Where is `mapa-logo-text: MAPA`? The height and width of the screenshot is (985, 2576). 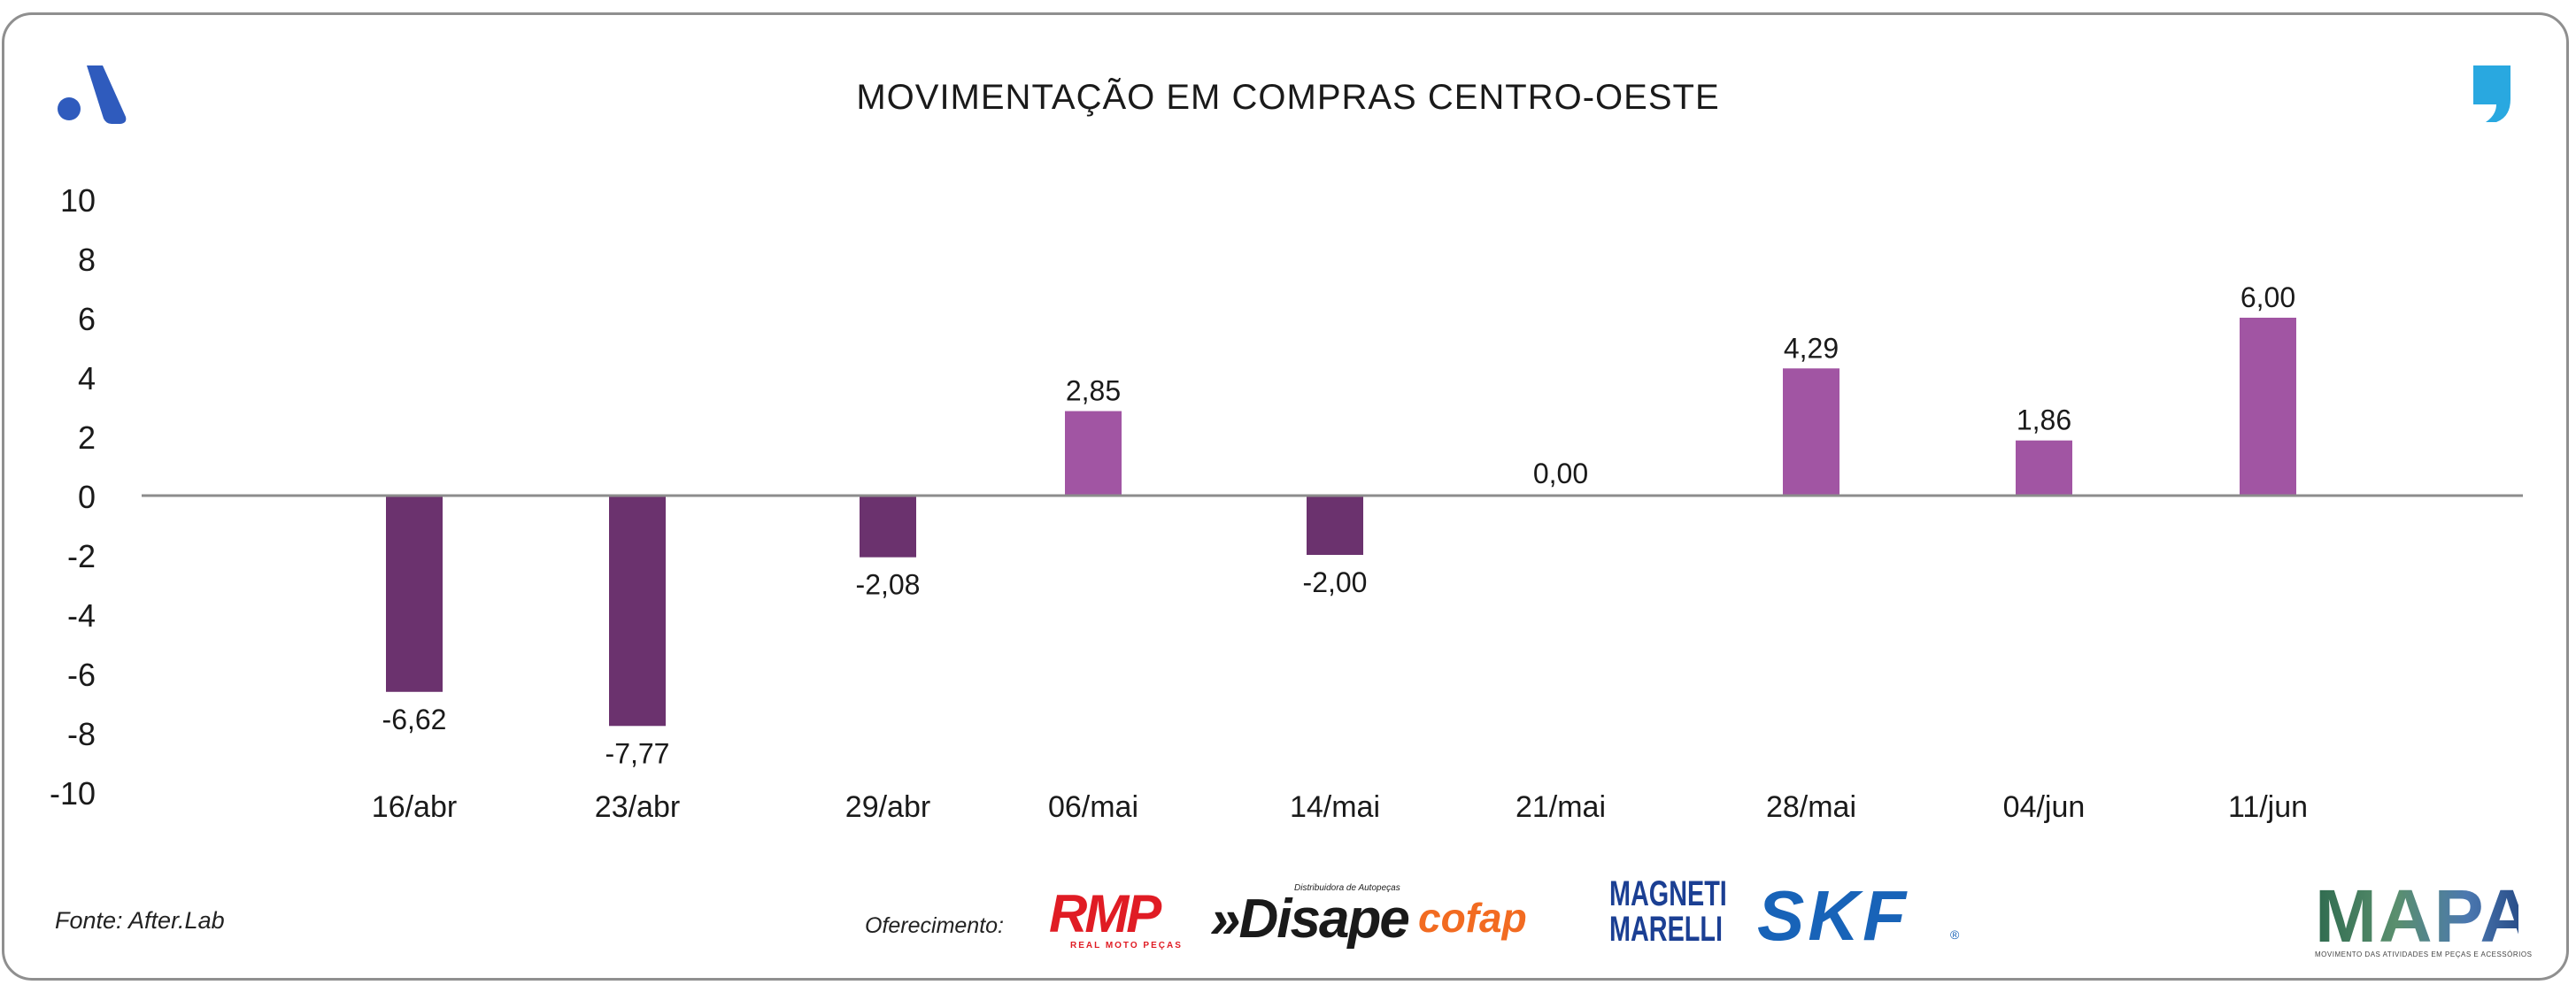 mapa-logo-text: MAPA is located at coordinates (2425, 916).